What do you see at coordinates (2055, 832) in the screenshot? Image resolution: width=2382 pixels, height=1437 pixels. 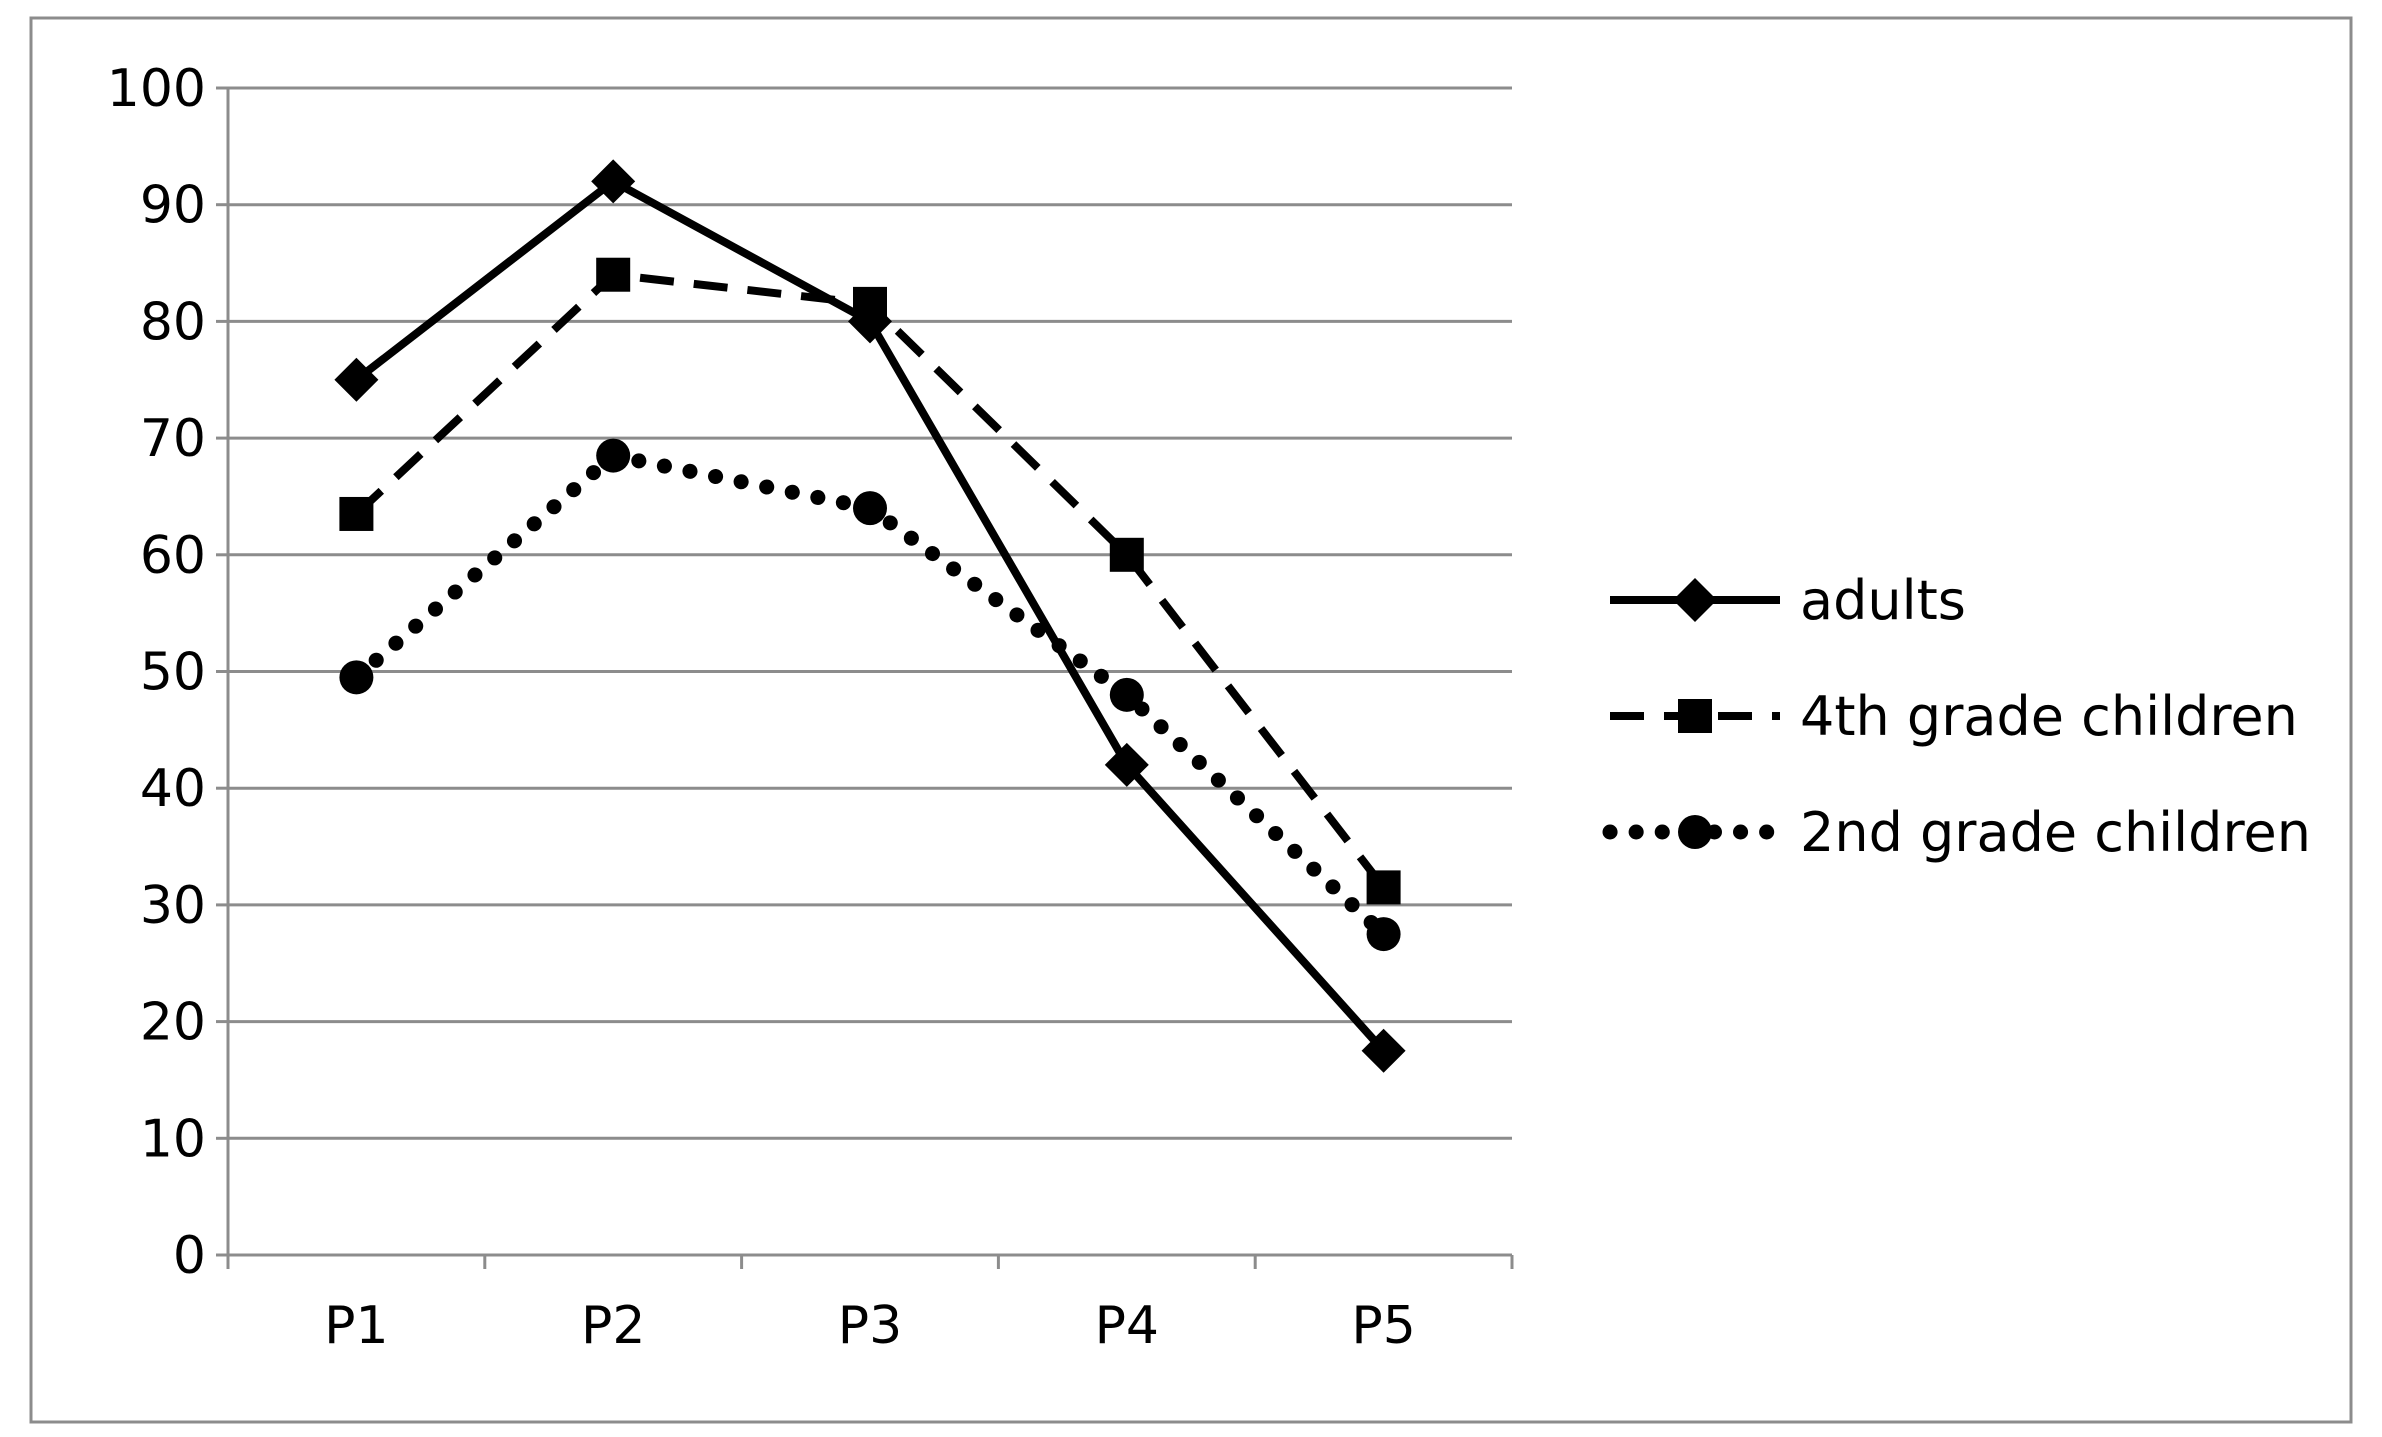 I see `legend-label: 2nd grade children` at bounding box center [2055, 832].